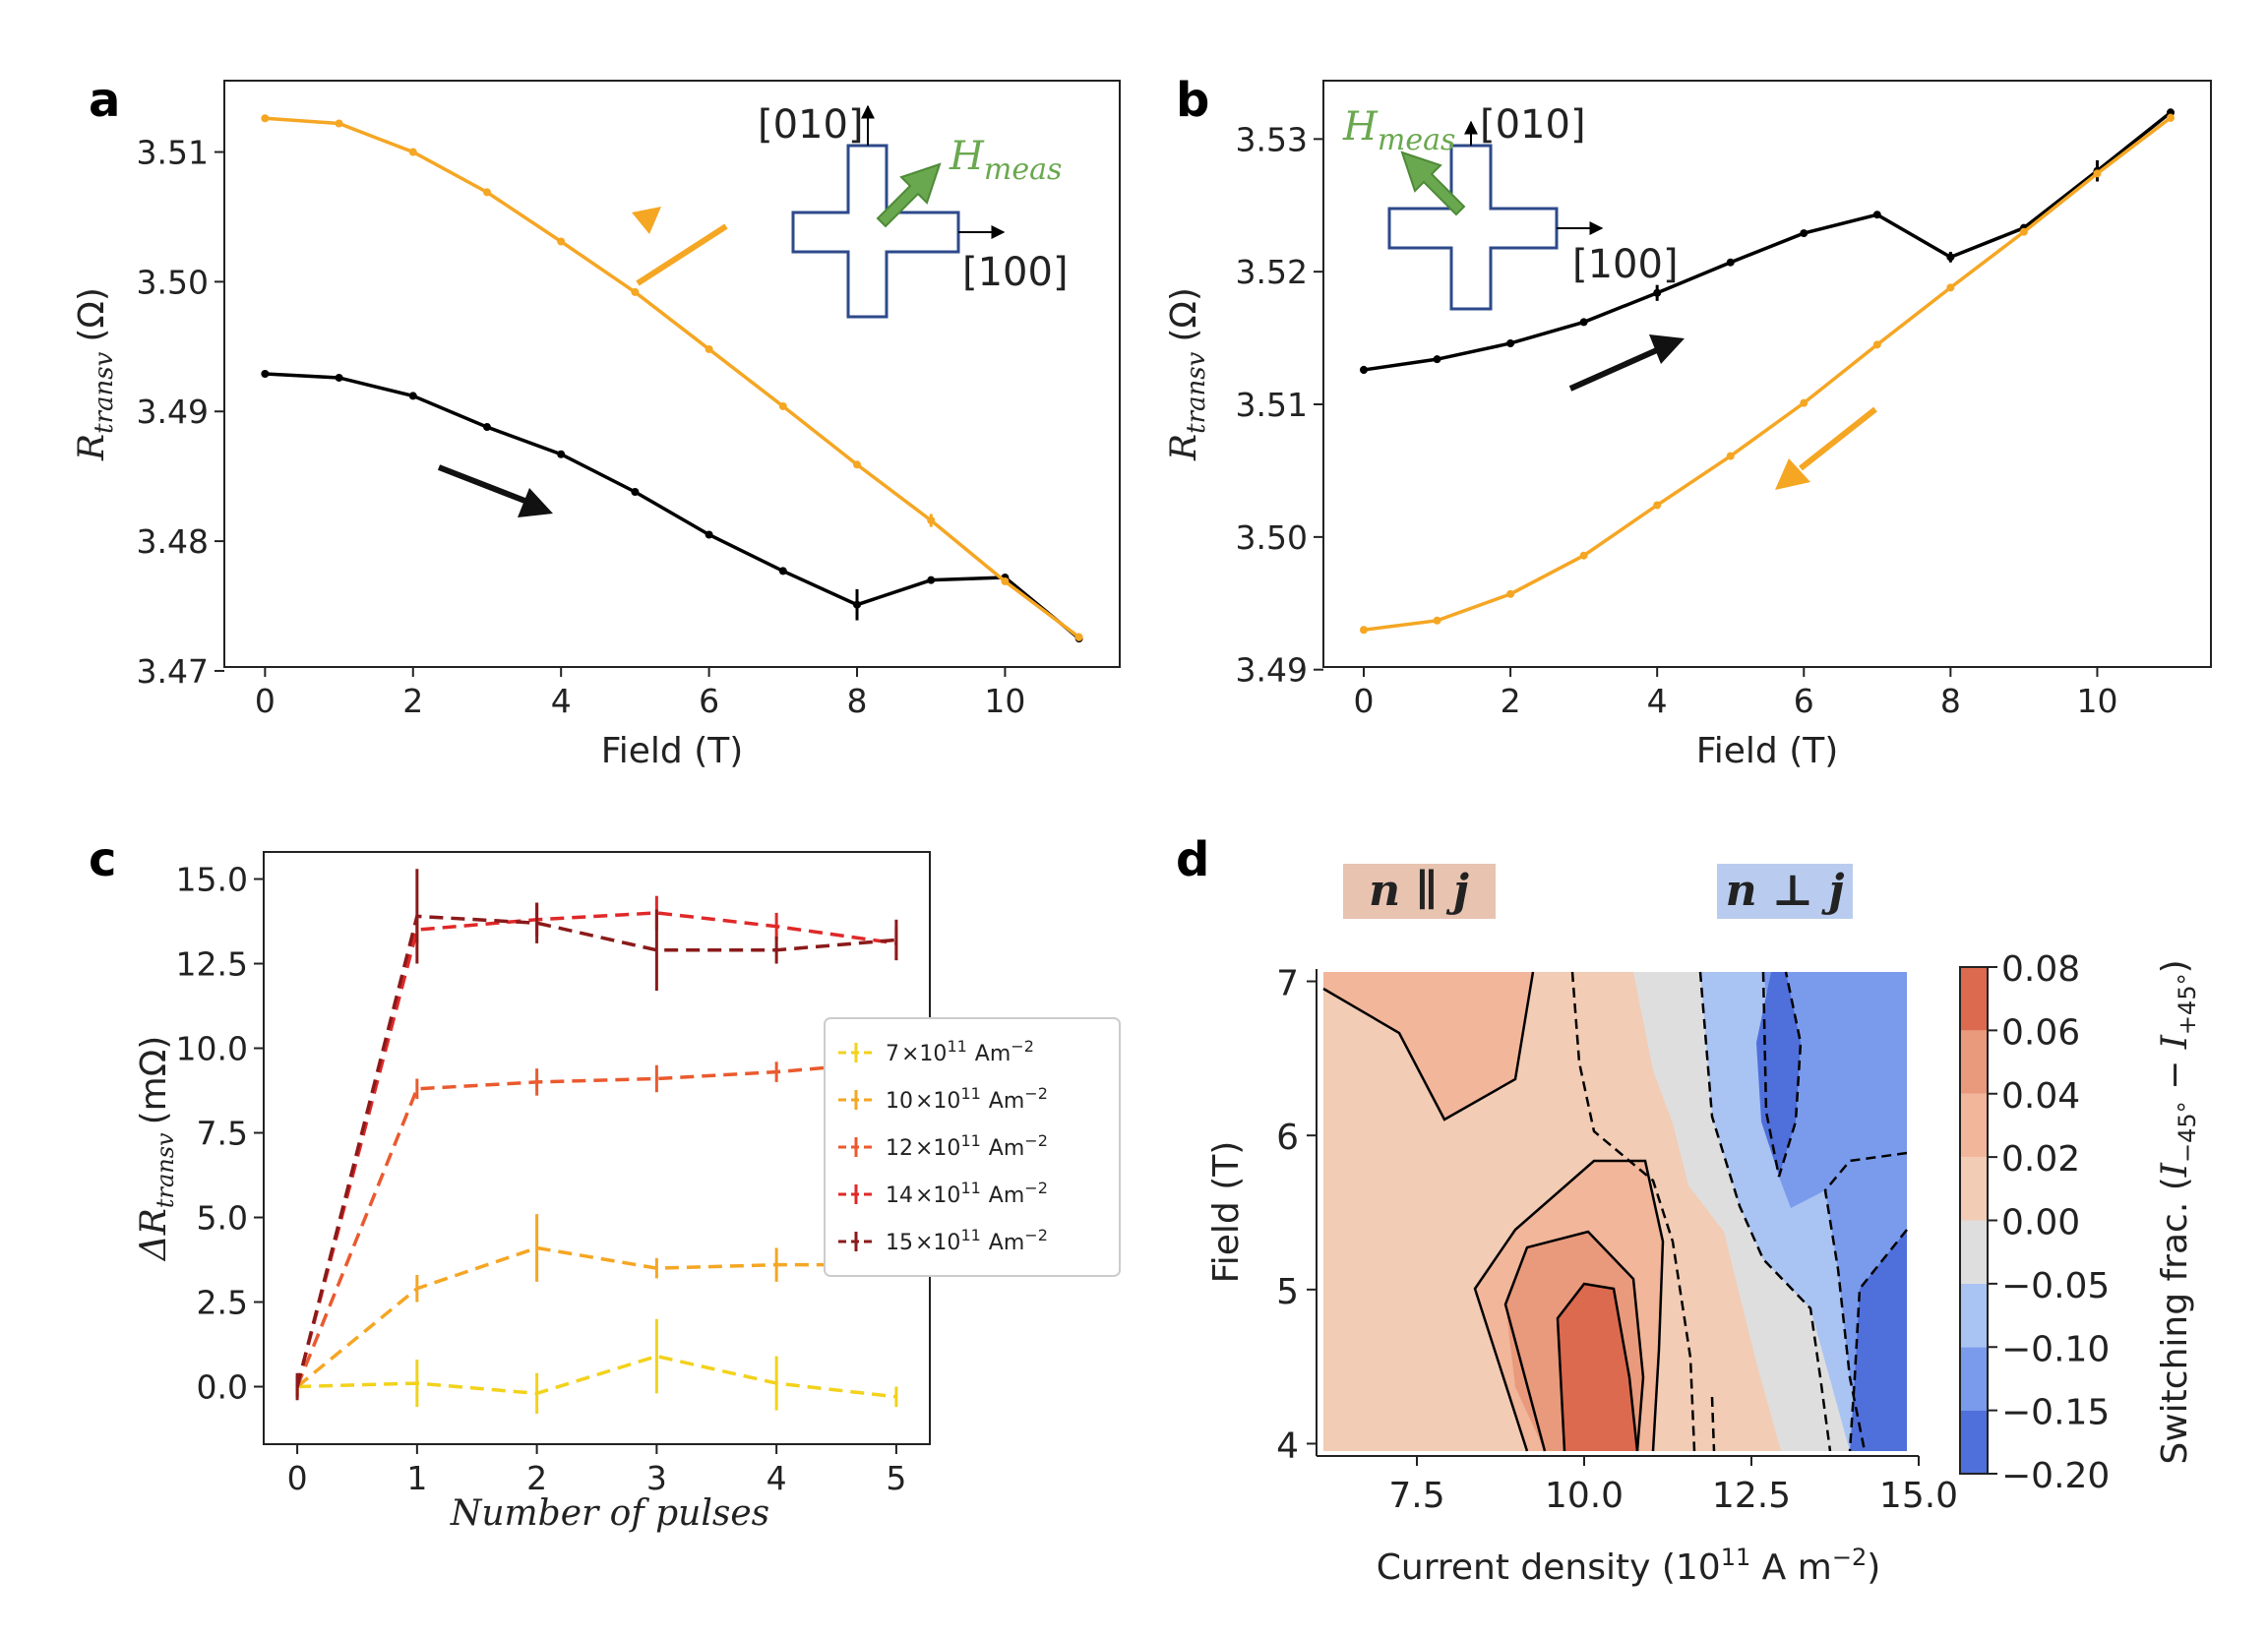 Image resolution: width=2268 pixels, height=1637 pixels. What do you see at coordinates (938, 1243) in the screenshot?
I see `legend-sci-4: ×10` at bounding box center [938, 1243].